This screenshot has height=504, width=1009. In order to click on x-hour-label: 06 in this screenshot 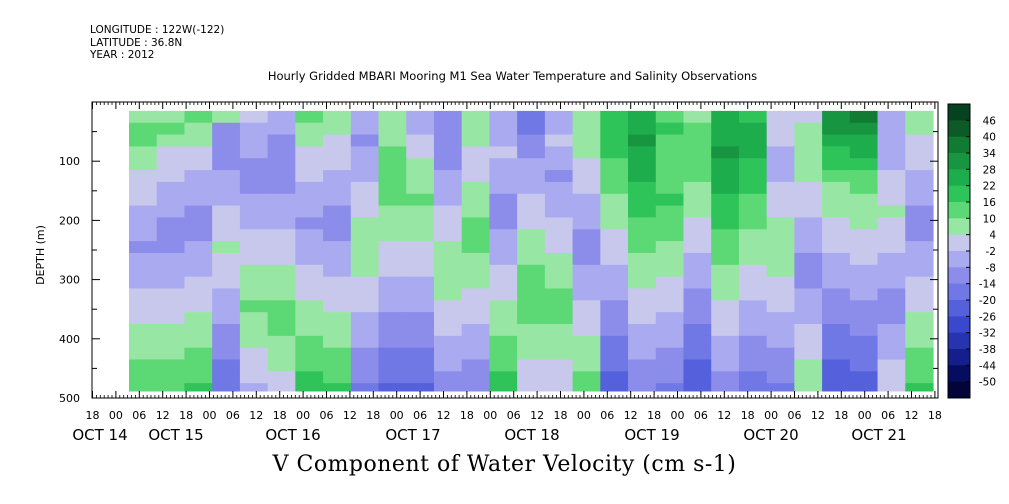, I will do `click(139, 415)`.